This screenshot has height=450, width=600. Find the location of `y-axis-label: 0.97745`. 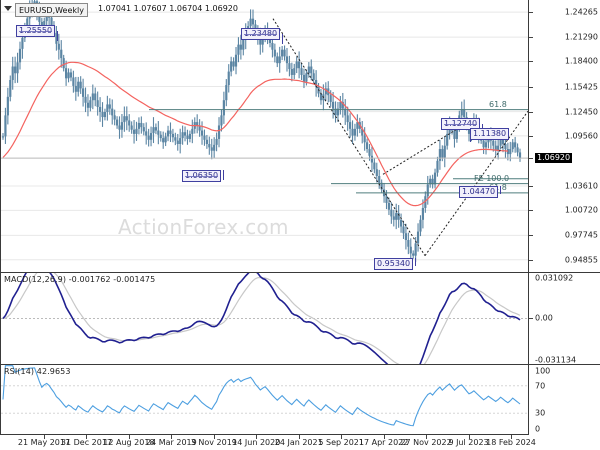

y-axis-label: 0.97745 is located at coordinates (581, 235).